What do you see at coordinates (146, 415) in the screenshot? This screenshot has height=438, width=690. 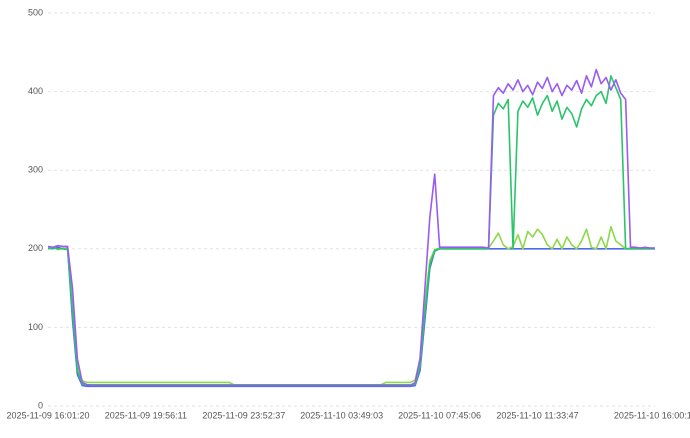 I see `x-tick-label: 2025-11-09 19:56:11` at bounding box center [146, 415].